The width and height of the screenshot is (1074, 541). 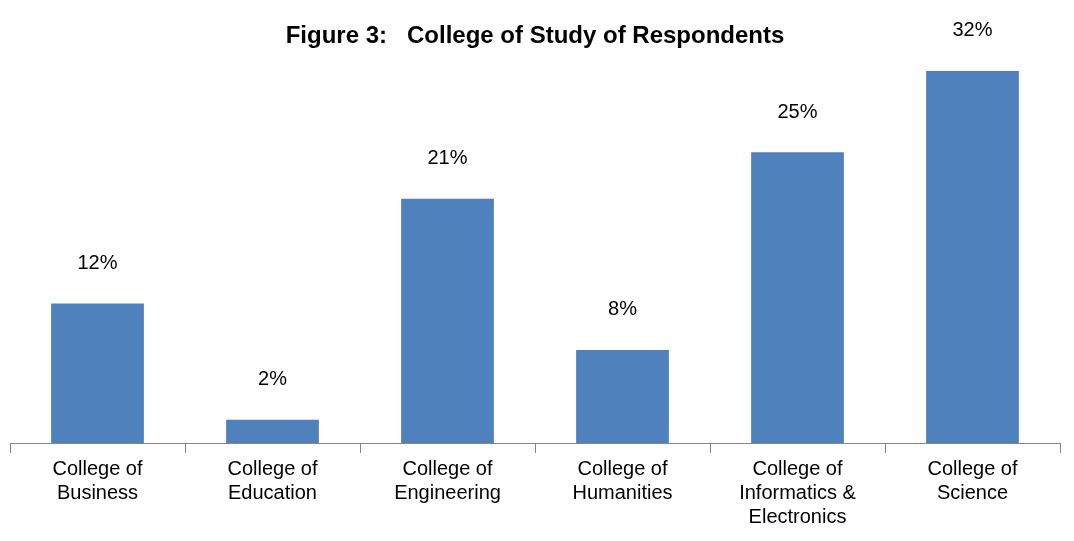 What do you see at coordinates (97, 479) in the screenshot?
I see `x-tick-label: College of Business` at bounding box center [97, 479].